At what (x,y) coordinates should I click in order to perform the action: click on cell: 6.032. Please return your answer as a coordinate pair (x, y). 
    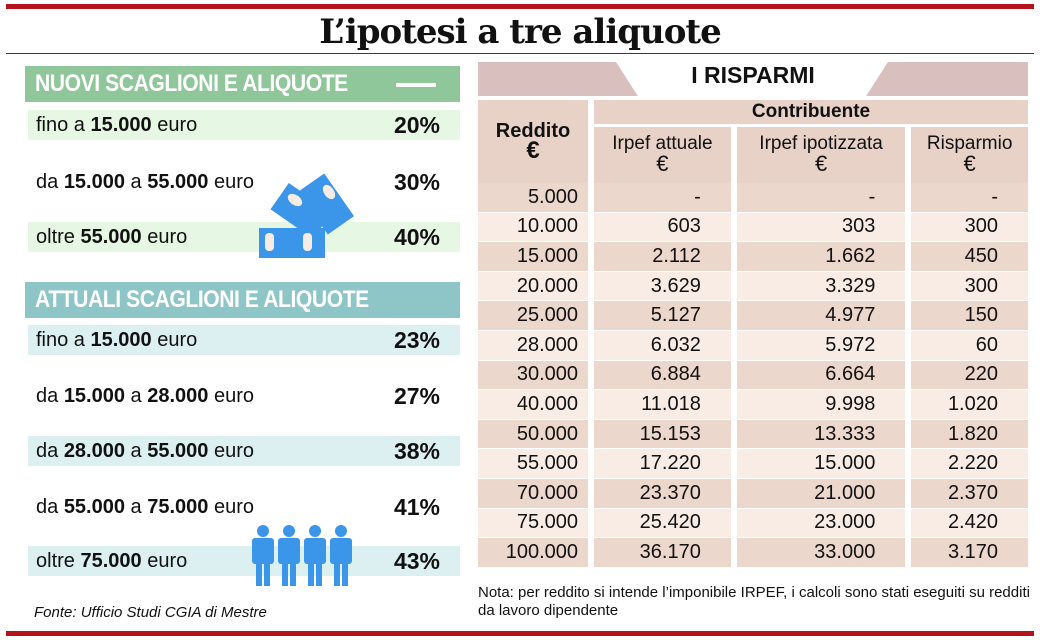
    Looking at the image, I should click on (662, 345).